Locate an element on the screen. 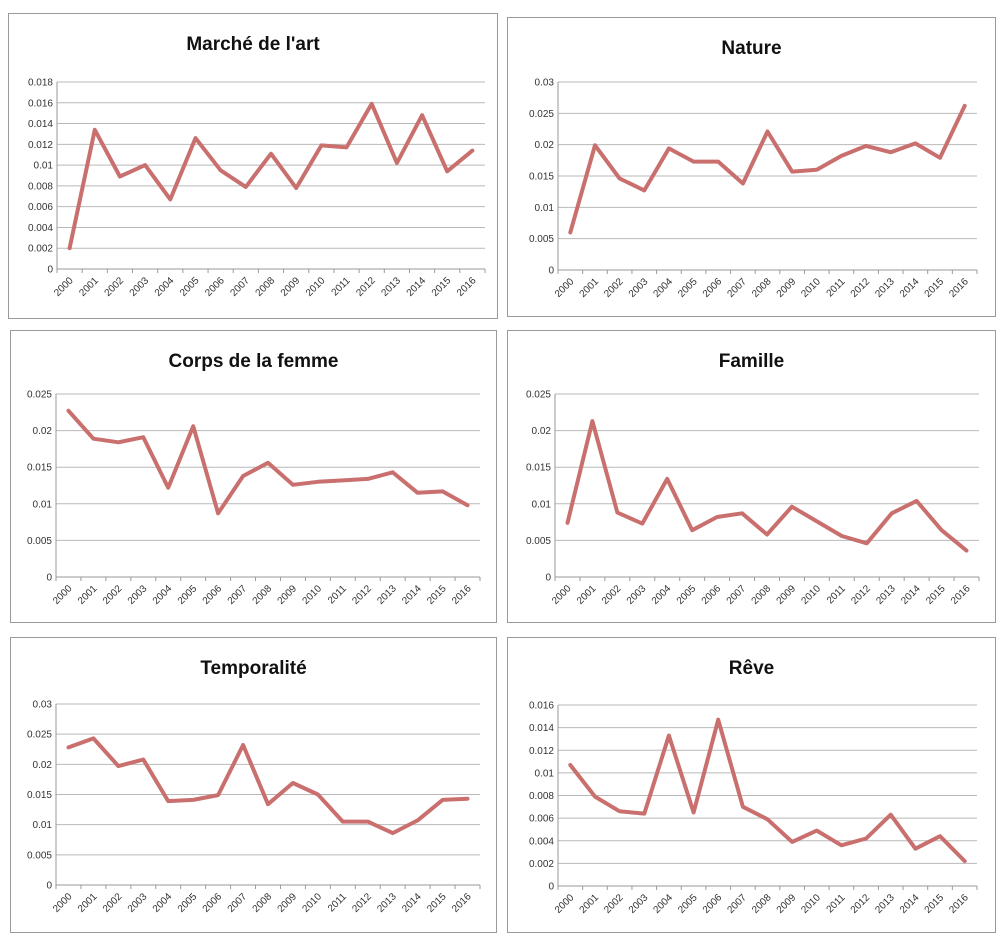 The height and width of the screenshot is (941, 1007). y-tick-label: 0.03 is located at coordinates (545, 83).